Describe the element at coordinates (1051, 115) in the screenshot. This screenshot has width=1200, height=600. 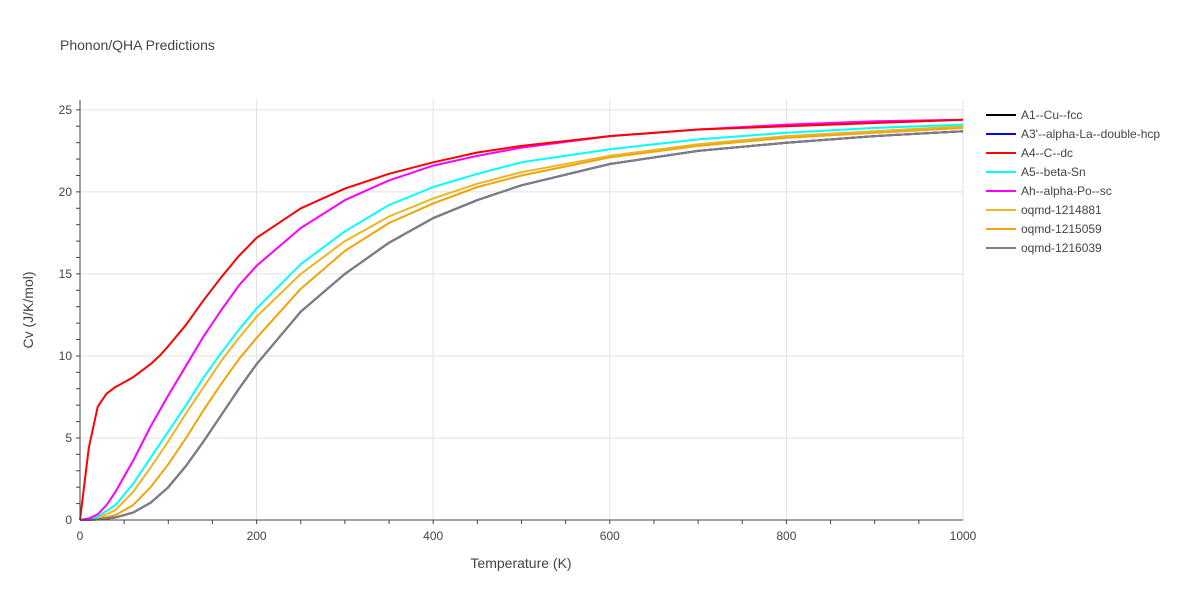
I see `legend-label: A1--Cu--fcc` at that location.